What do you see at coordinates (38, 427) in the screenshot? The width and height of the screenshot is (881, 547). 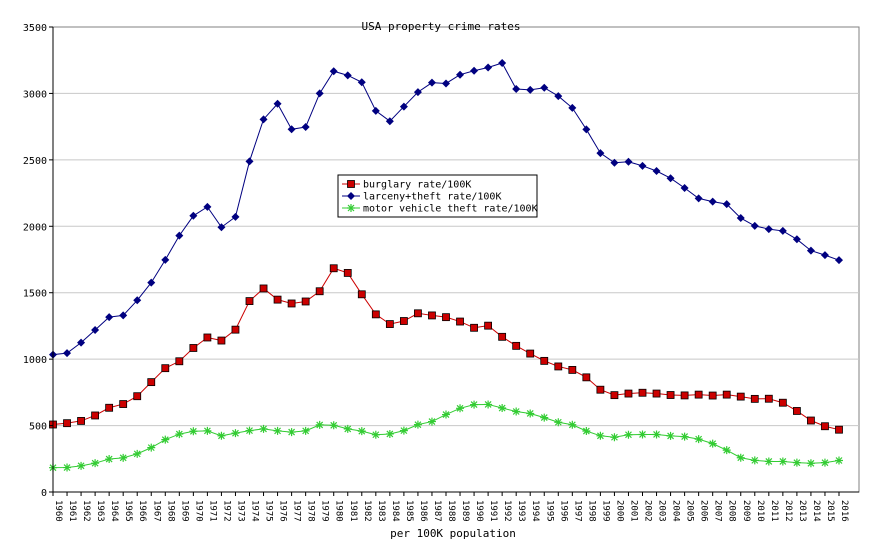 I see `y-tick-label: 500` at bounding box center [38, 427].